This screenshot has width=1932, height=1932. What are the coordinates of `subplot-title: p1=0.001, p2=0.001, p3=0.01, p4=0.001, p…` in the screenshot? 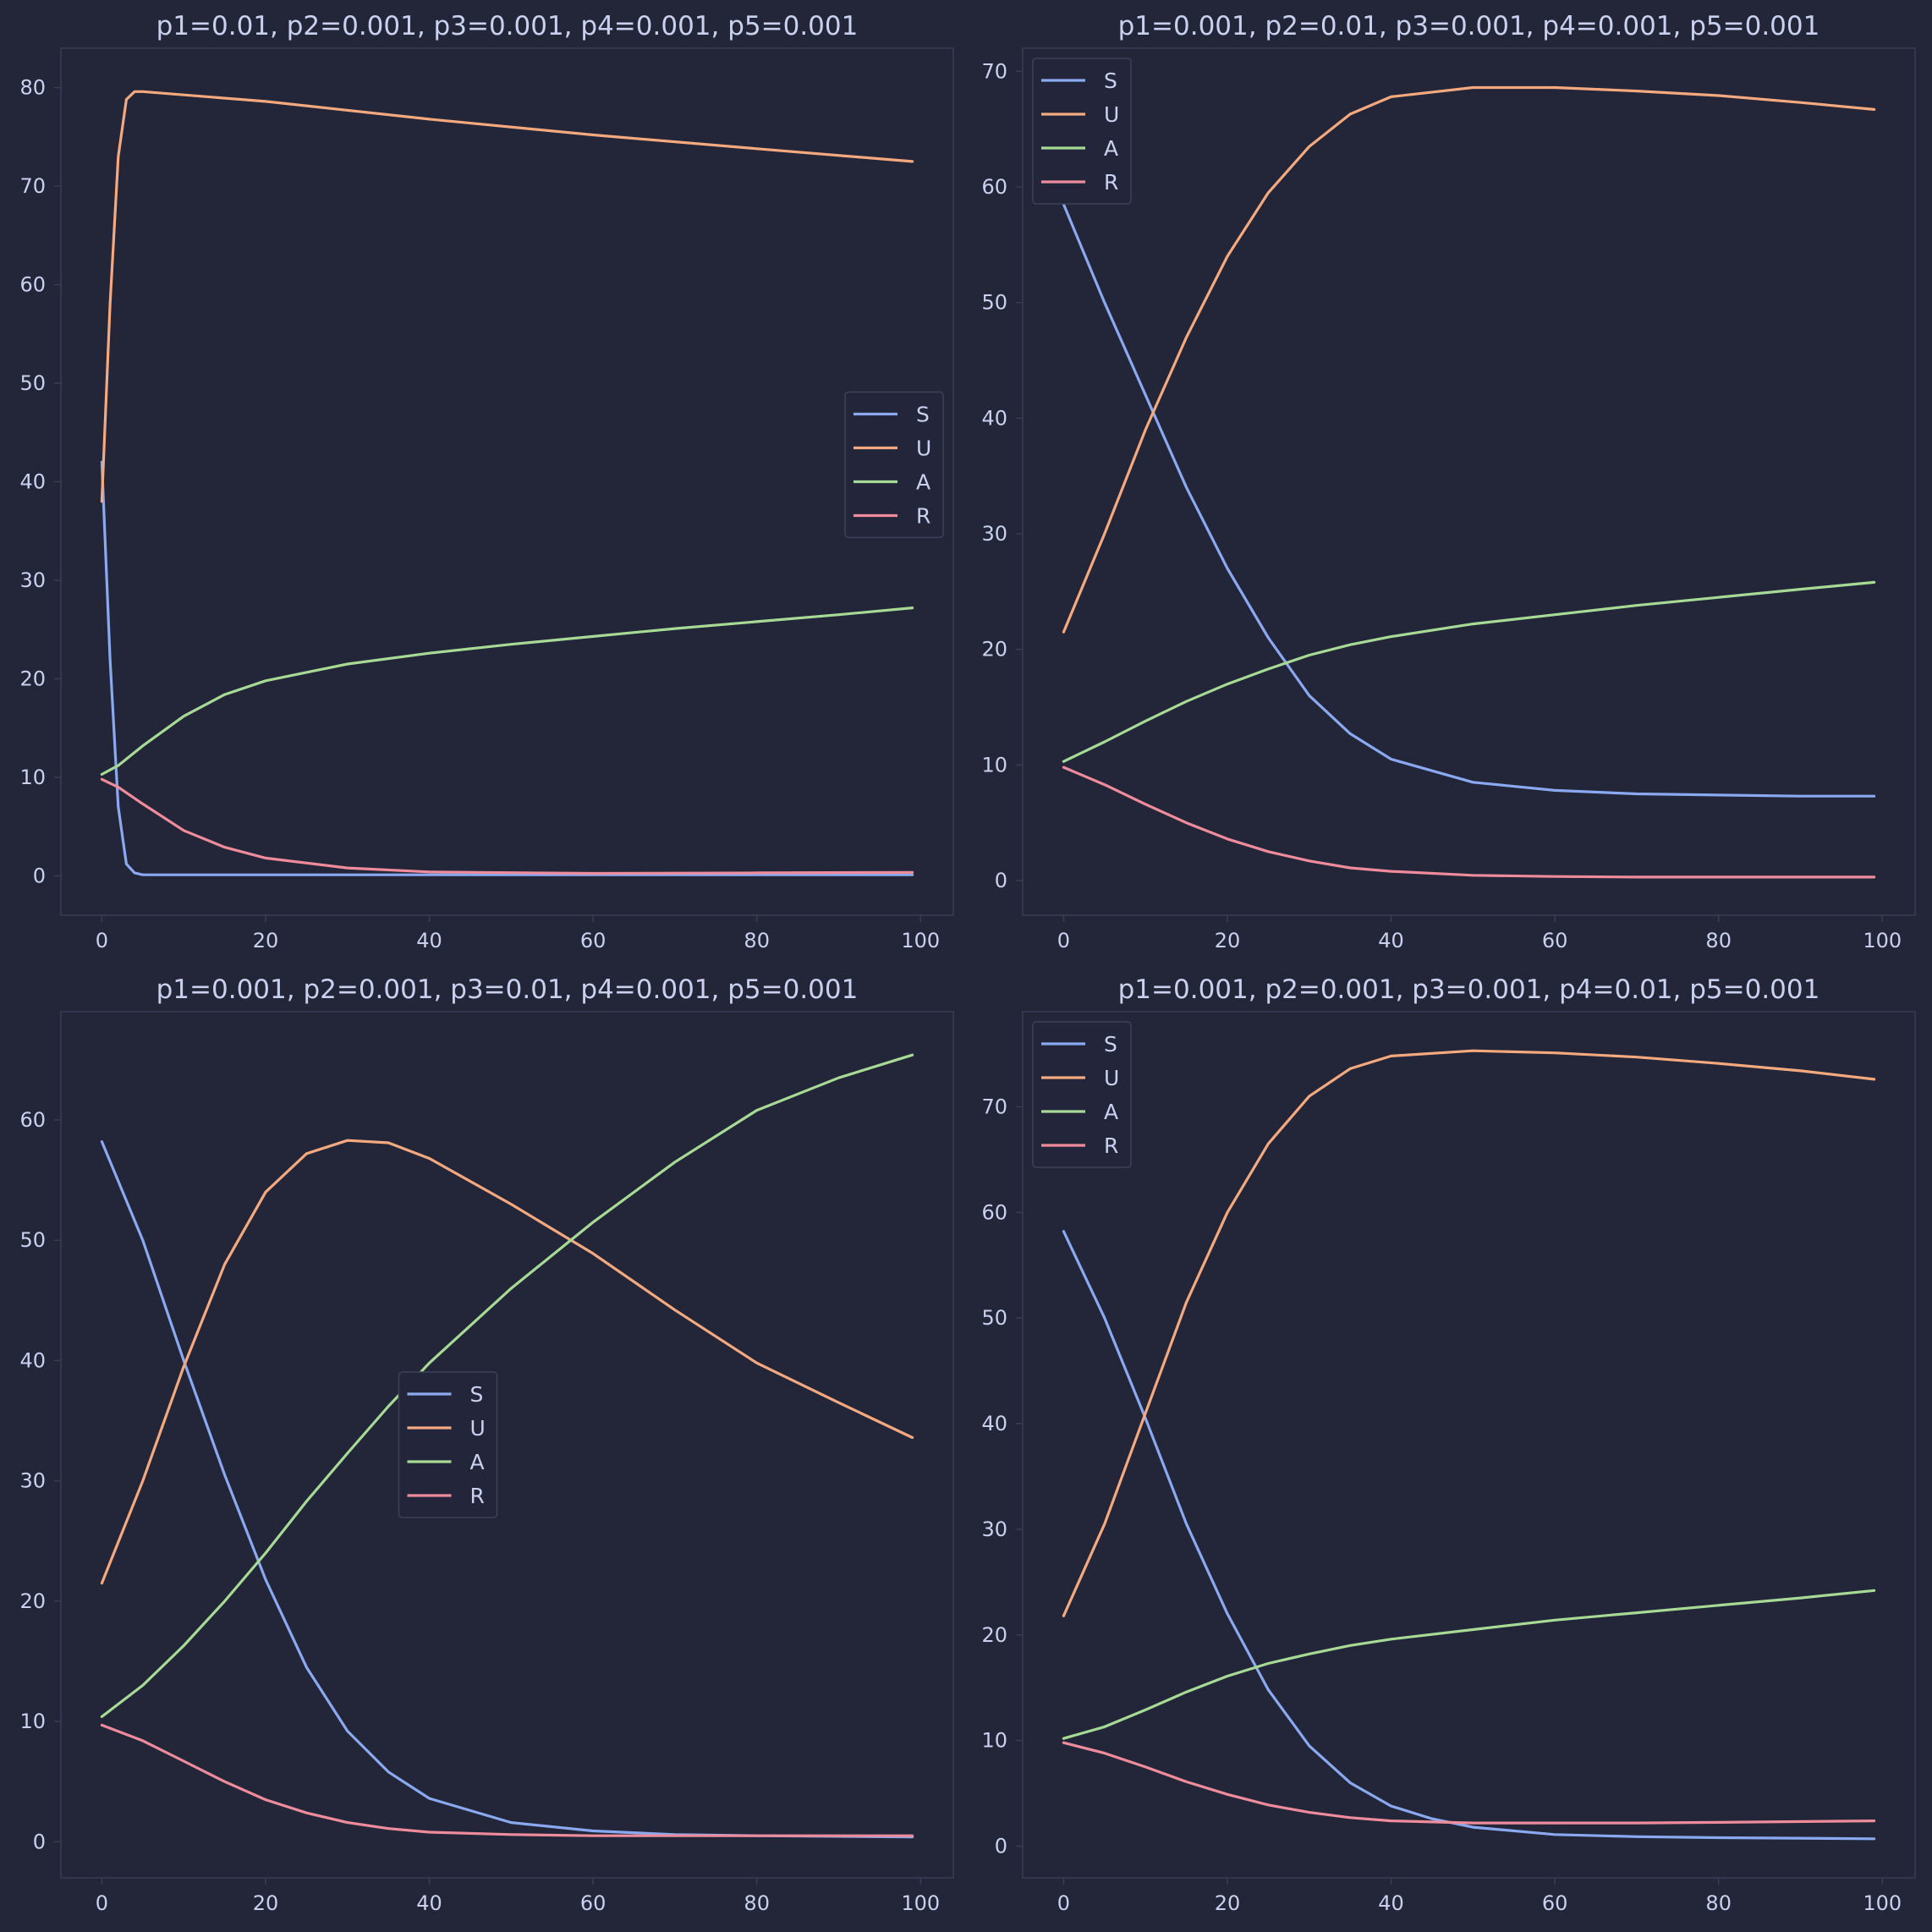 It's located at (507, 990).